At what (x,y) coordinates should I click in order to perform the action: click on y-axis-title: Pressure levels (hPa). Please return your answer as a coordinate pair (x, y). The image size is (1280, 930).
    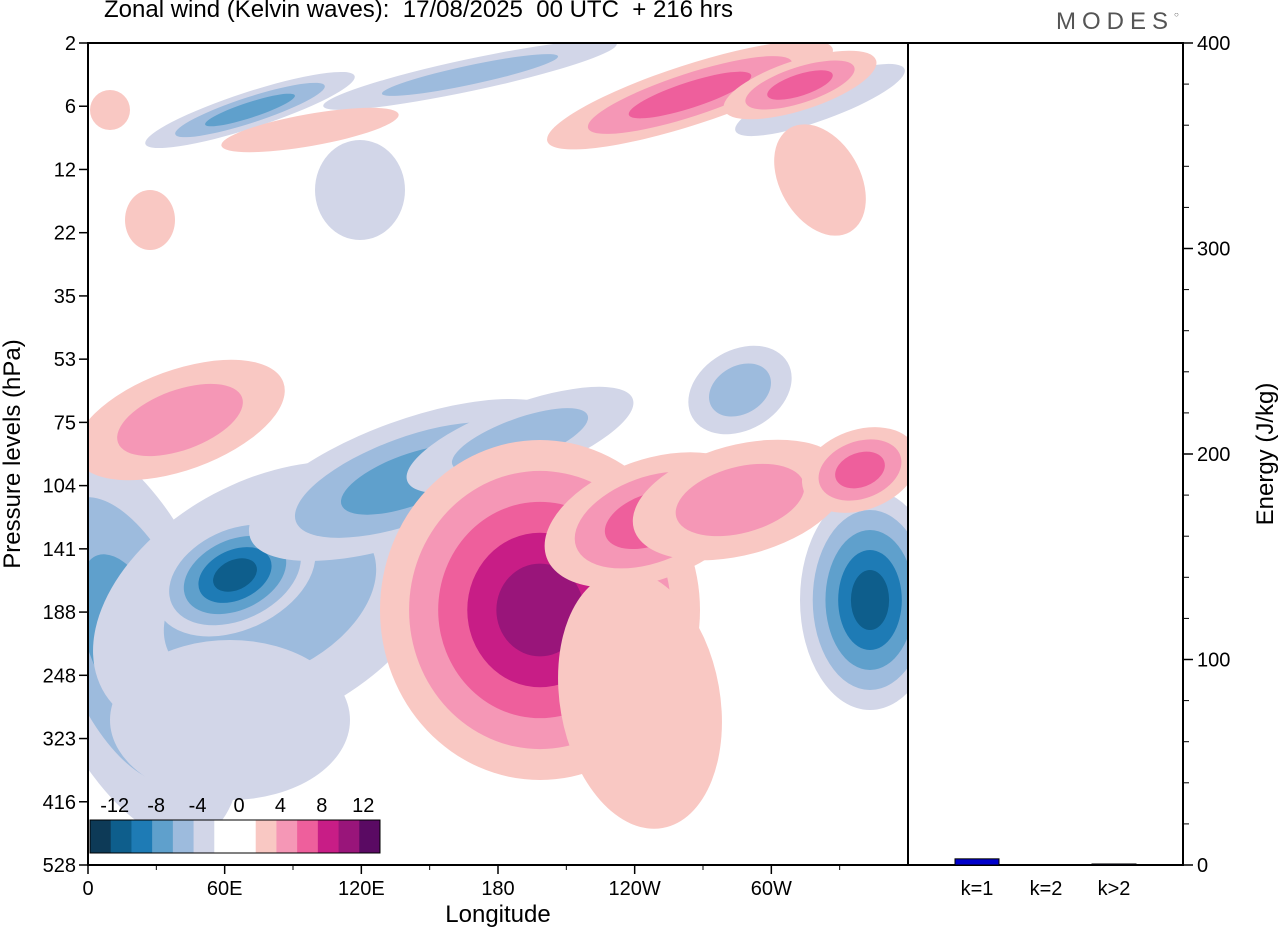
    Looking at the image, I should click on (13, 453).